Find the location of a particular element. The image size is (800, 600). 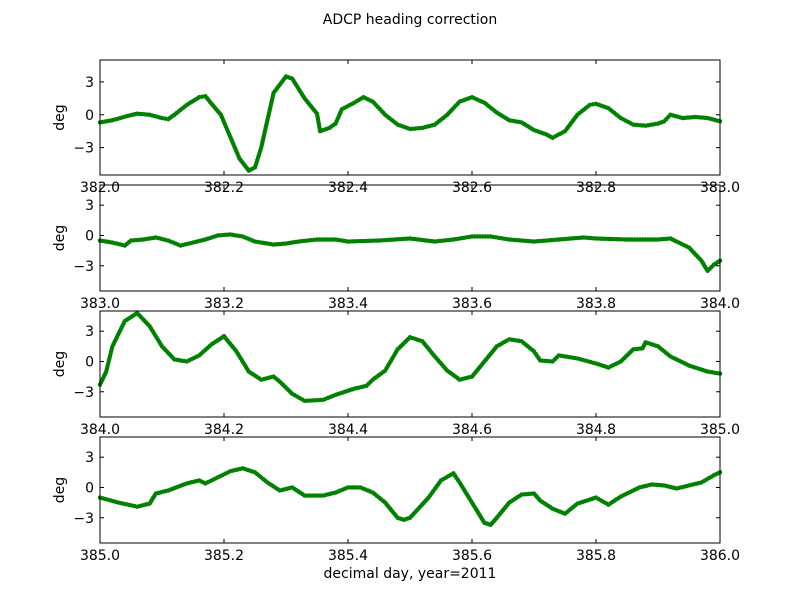

x-tick-label: 385.6 is located at coordinates (472, 556).